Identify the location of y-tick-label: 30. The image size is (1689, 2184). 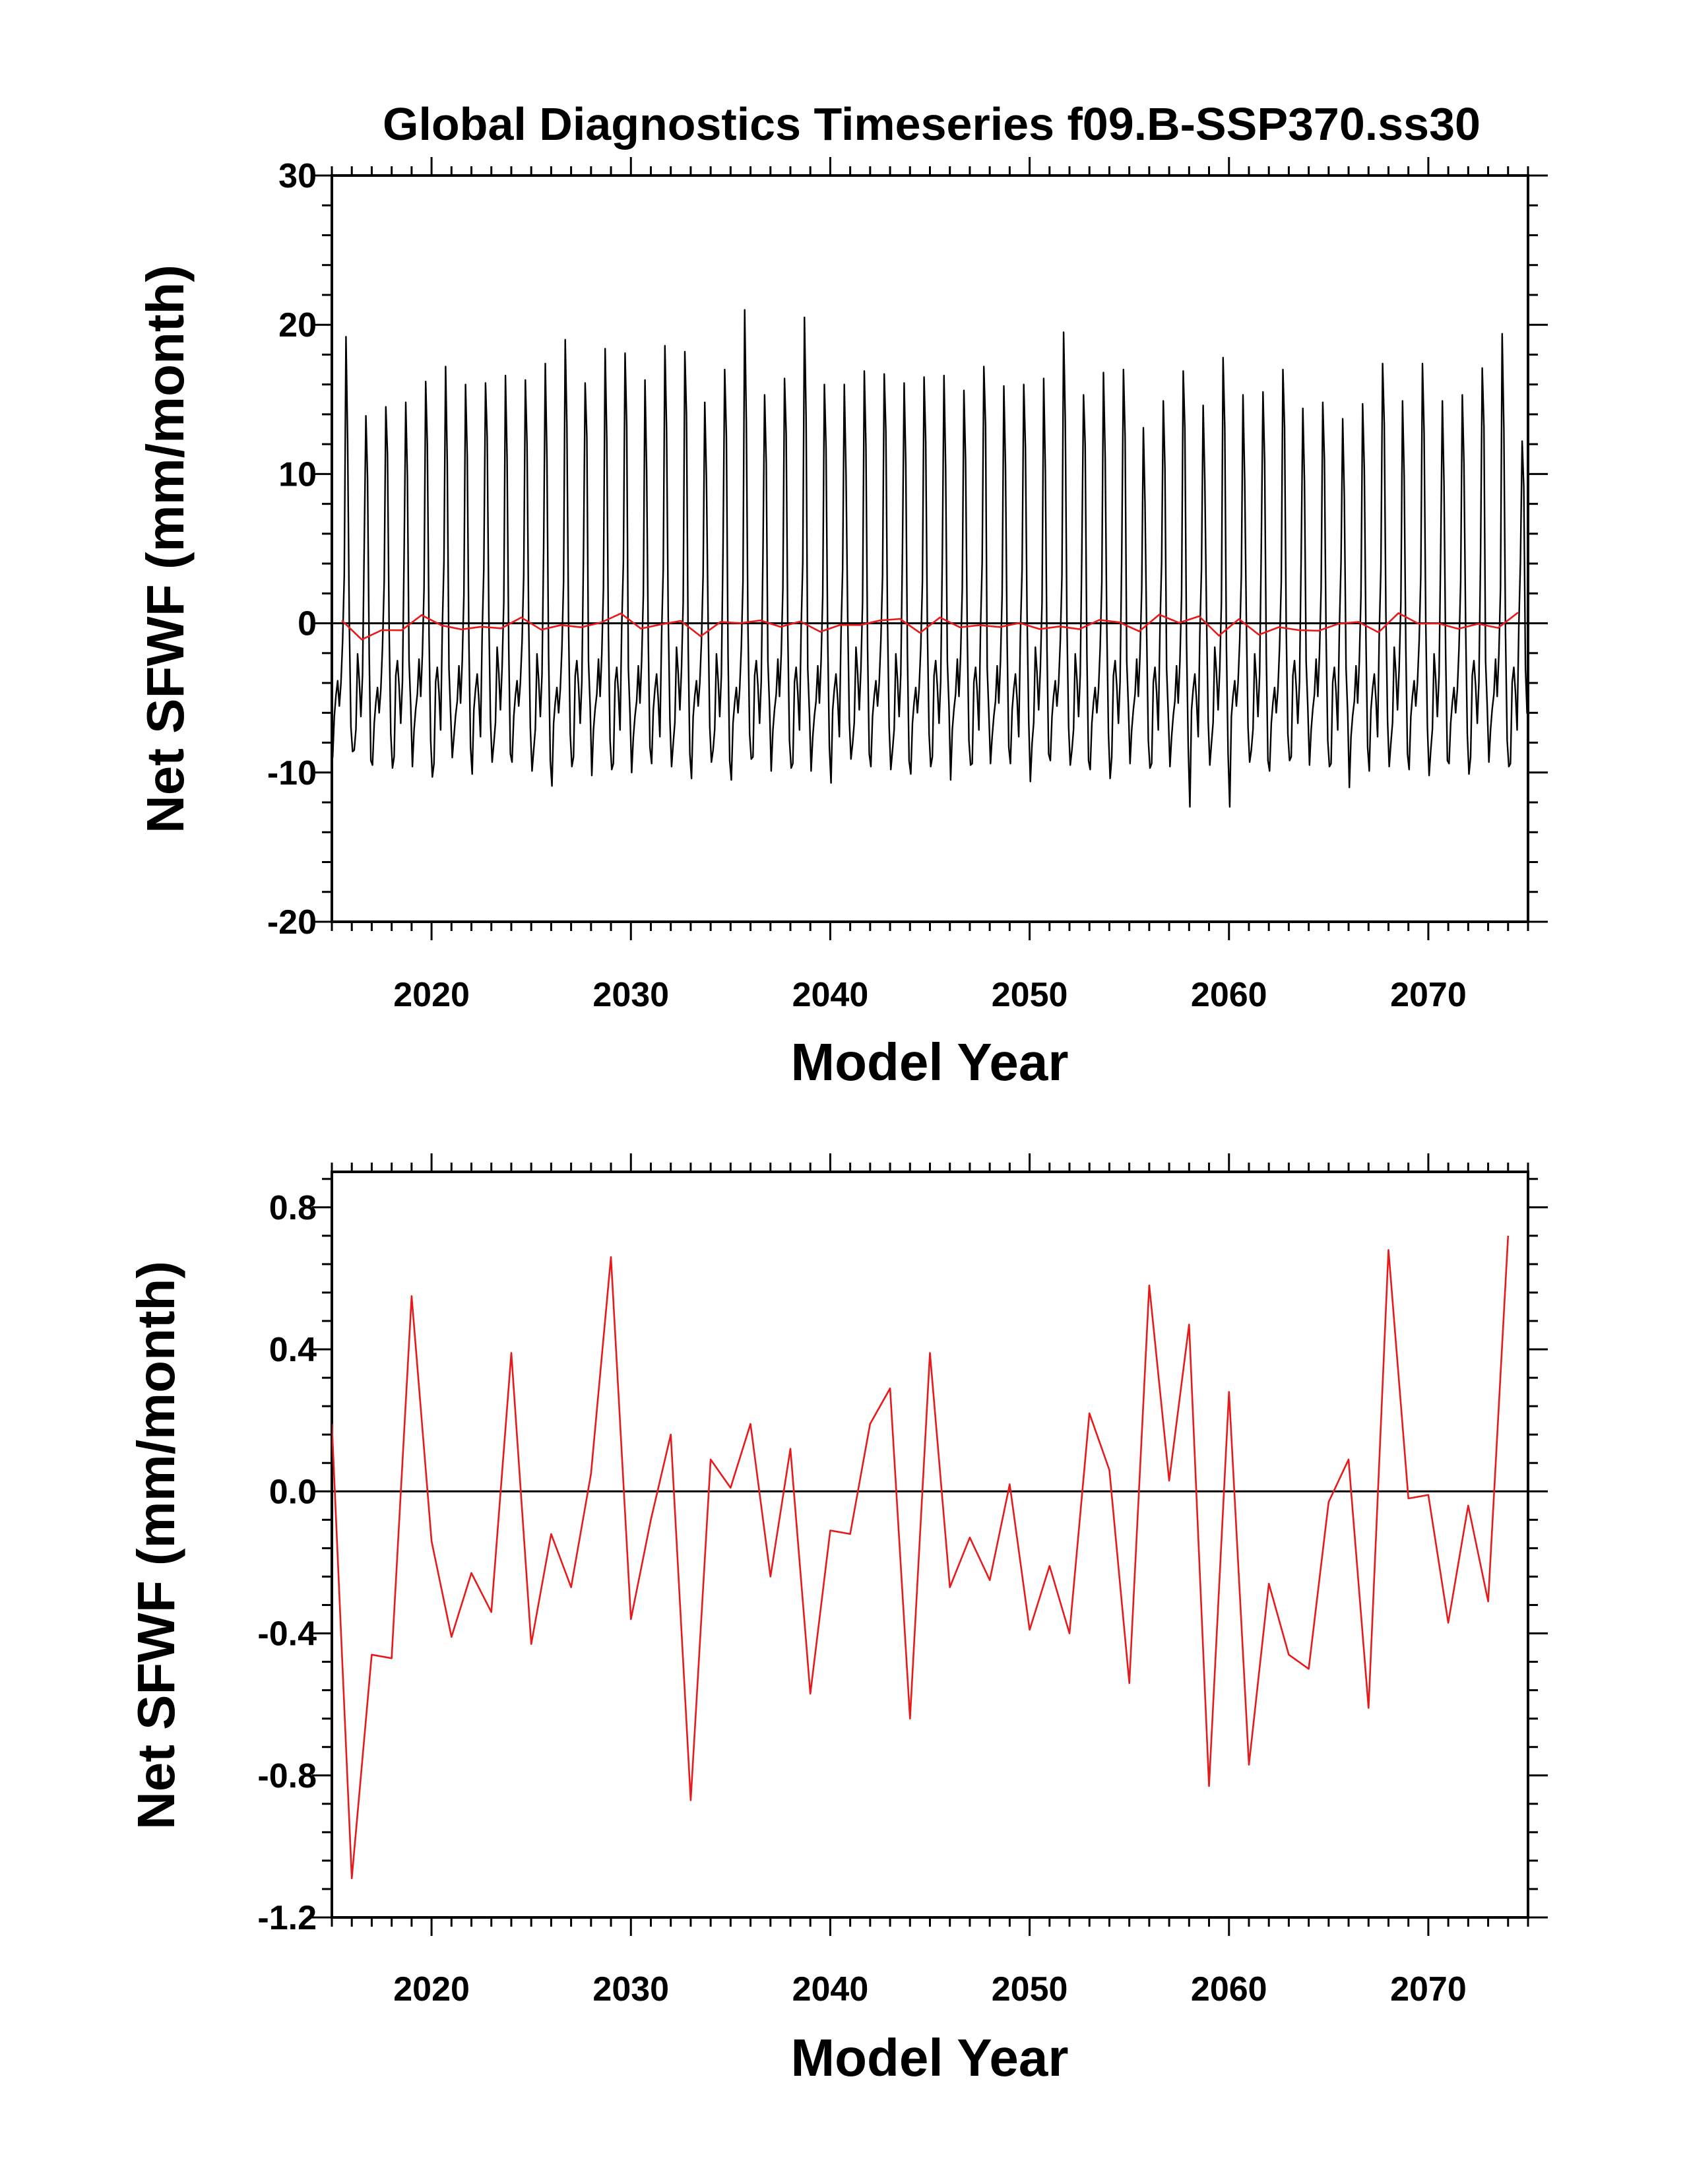
(297, 176).